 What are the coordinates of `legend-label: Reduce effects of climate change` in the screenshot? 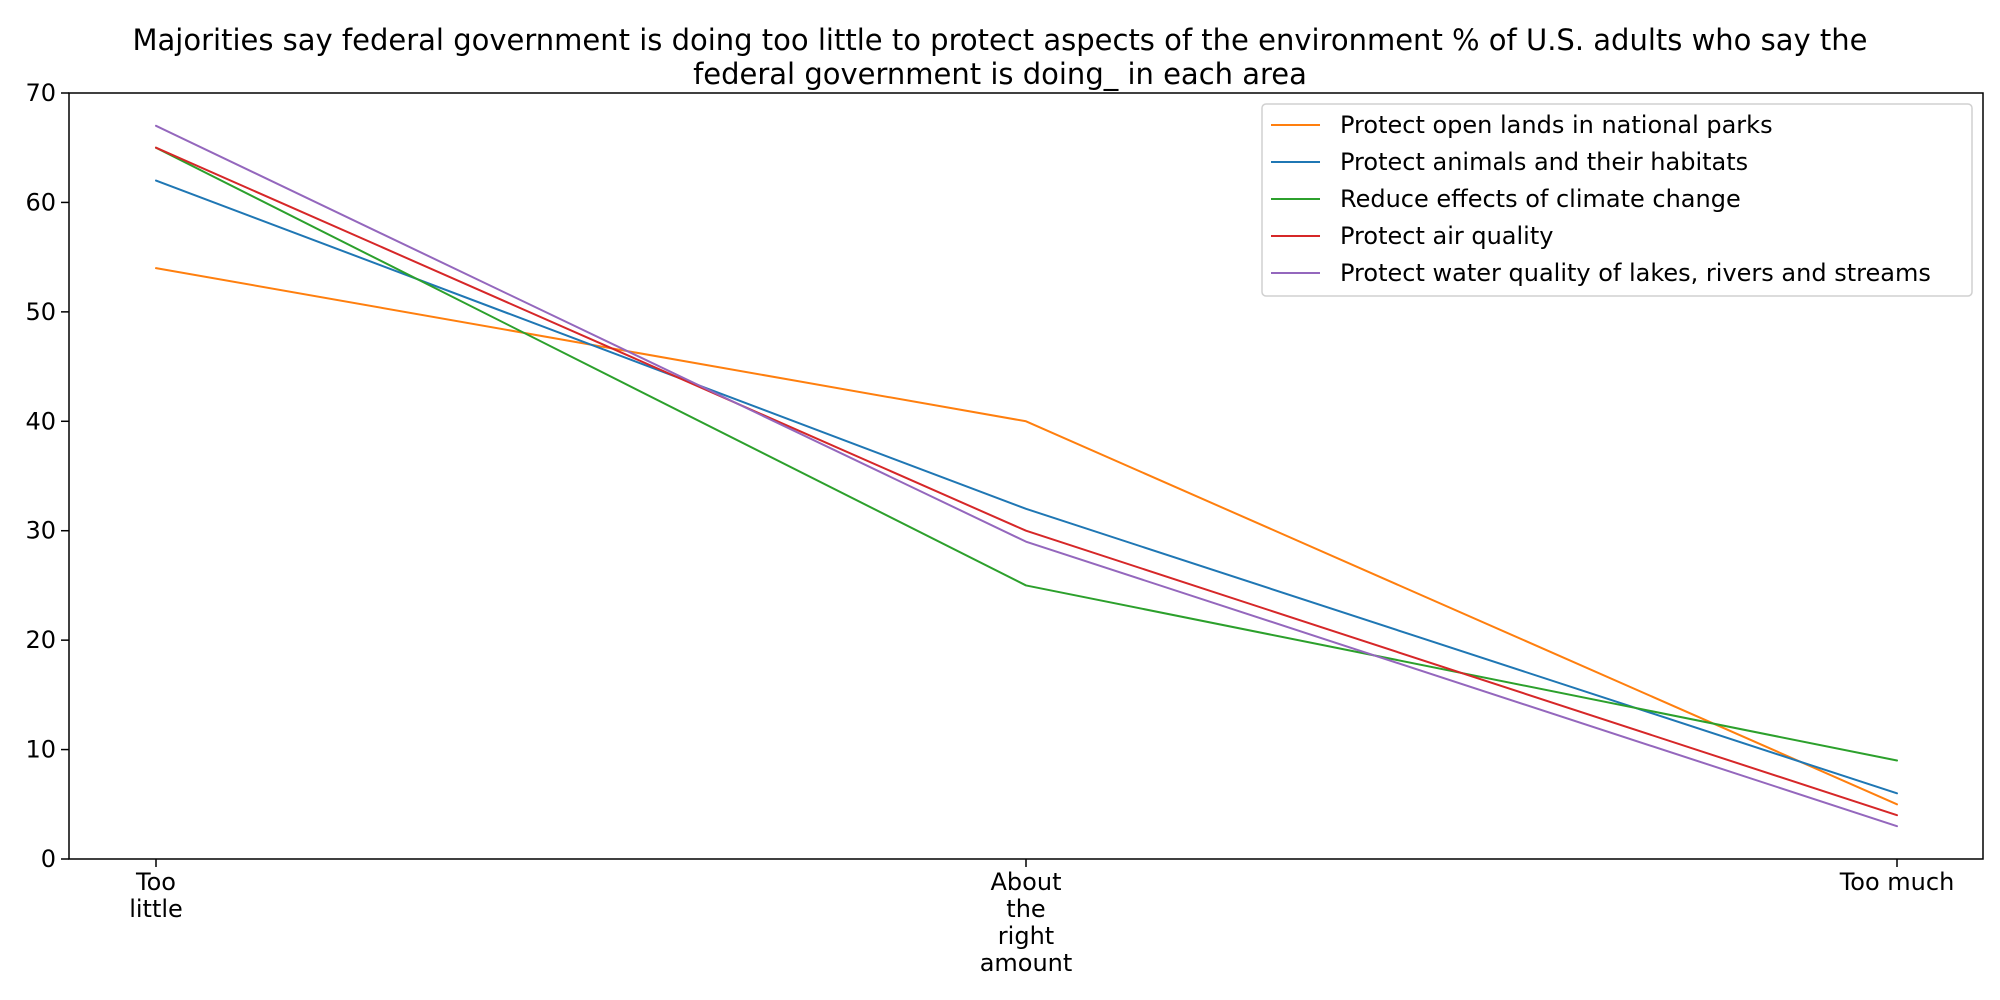 It's located at (1540, 199).